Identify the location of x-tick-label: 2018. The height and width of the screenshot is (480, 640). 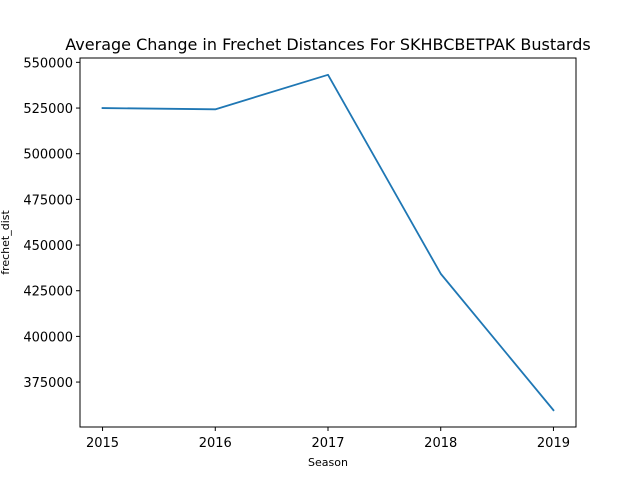
(440, 443).